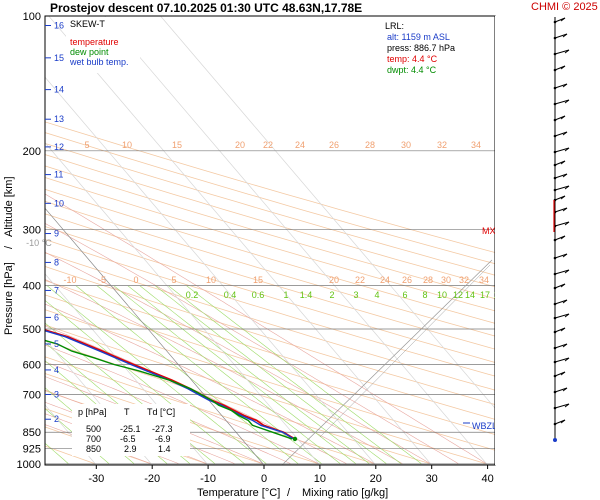  I want to click on y-tick-label: 500, so click(32, 330).